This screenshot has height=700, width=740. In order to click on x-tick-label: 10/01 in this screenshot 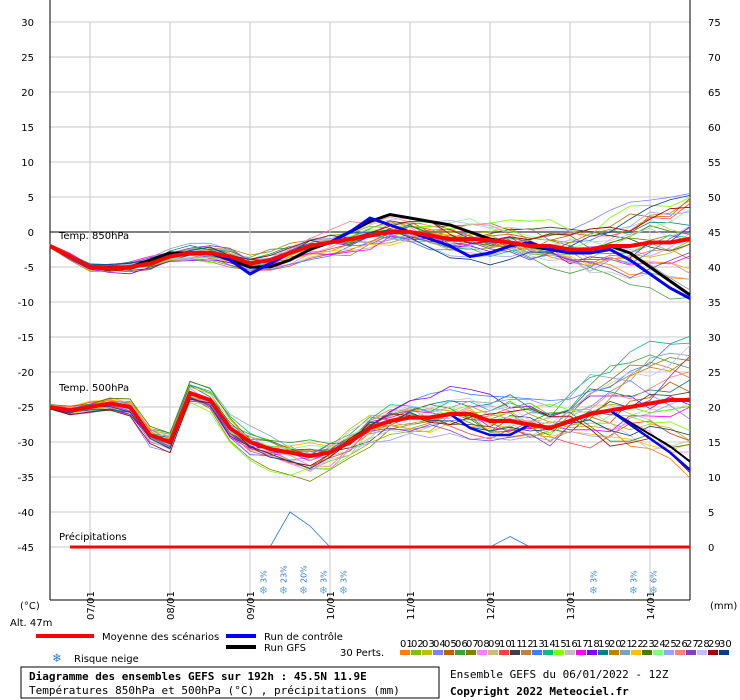, I will do `click(331, 605)`.